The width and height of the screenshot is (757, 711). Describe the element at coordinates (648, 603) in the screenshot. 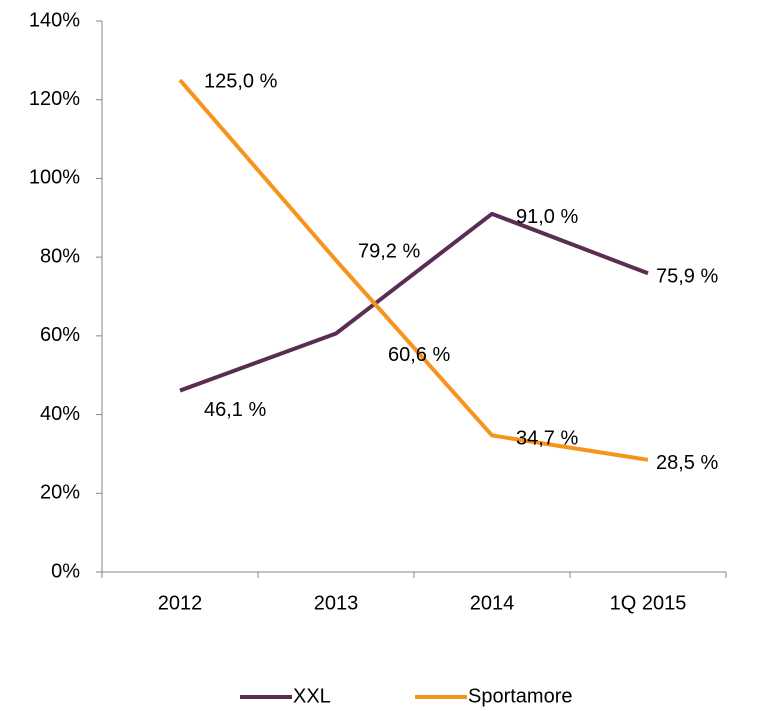

I see `x-tick-label: 1Q 2015` at that location.